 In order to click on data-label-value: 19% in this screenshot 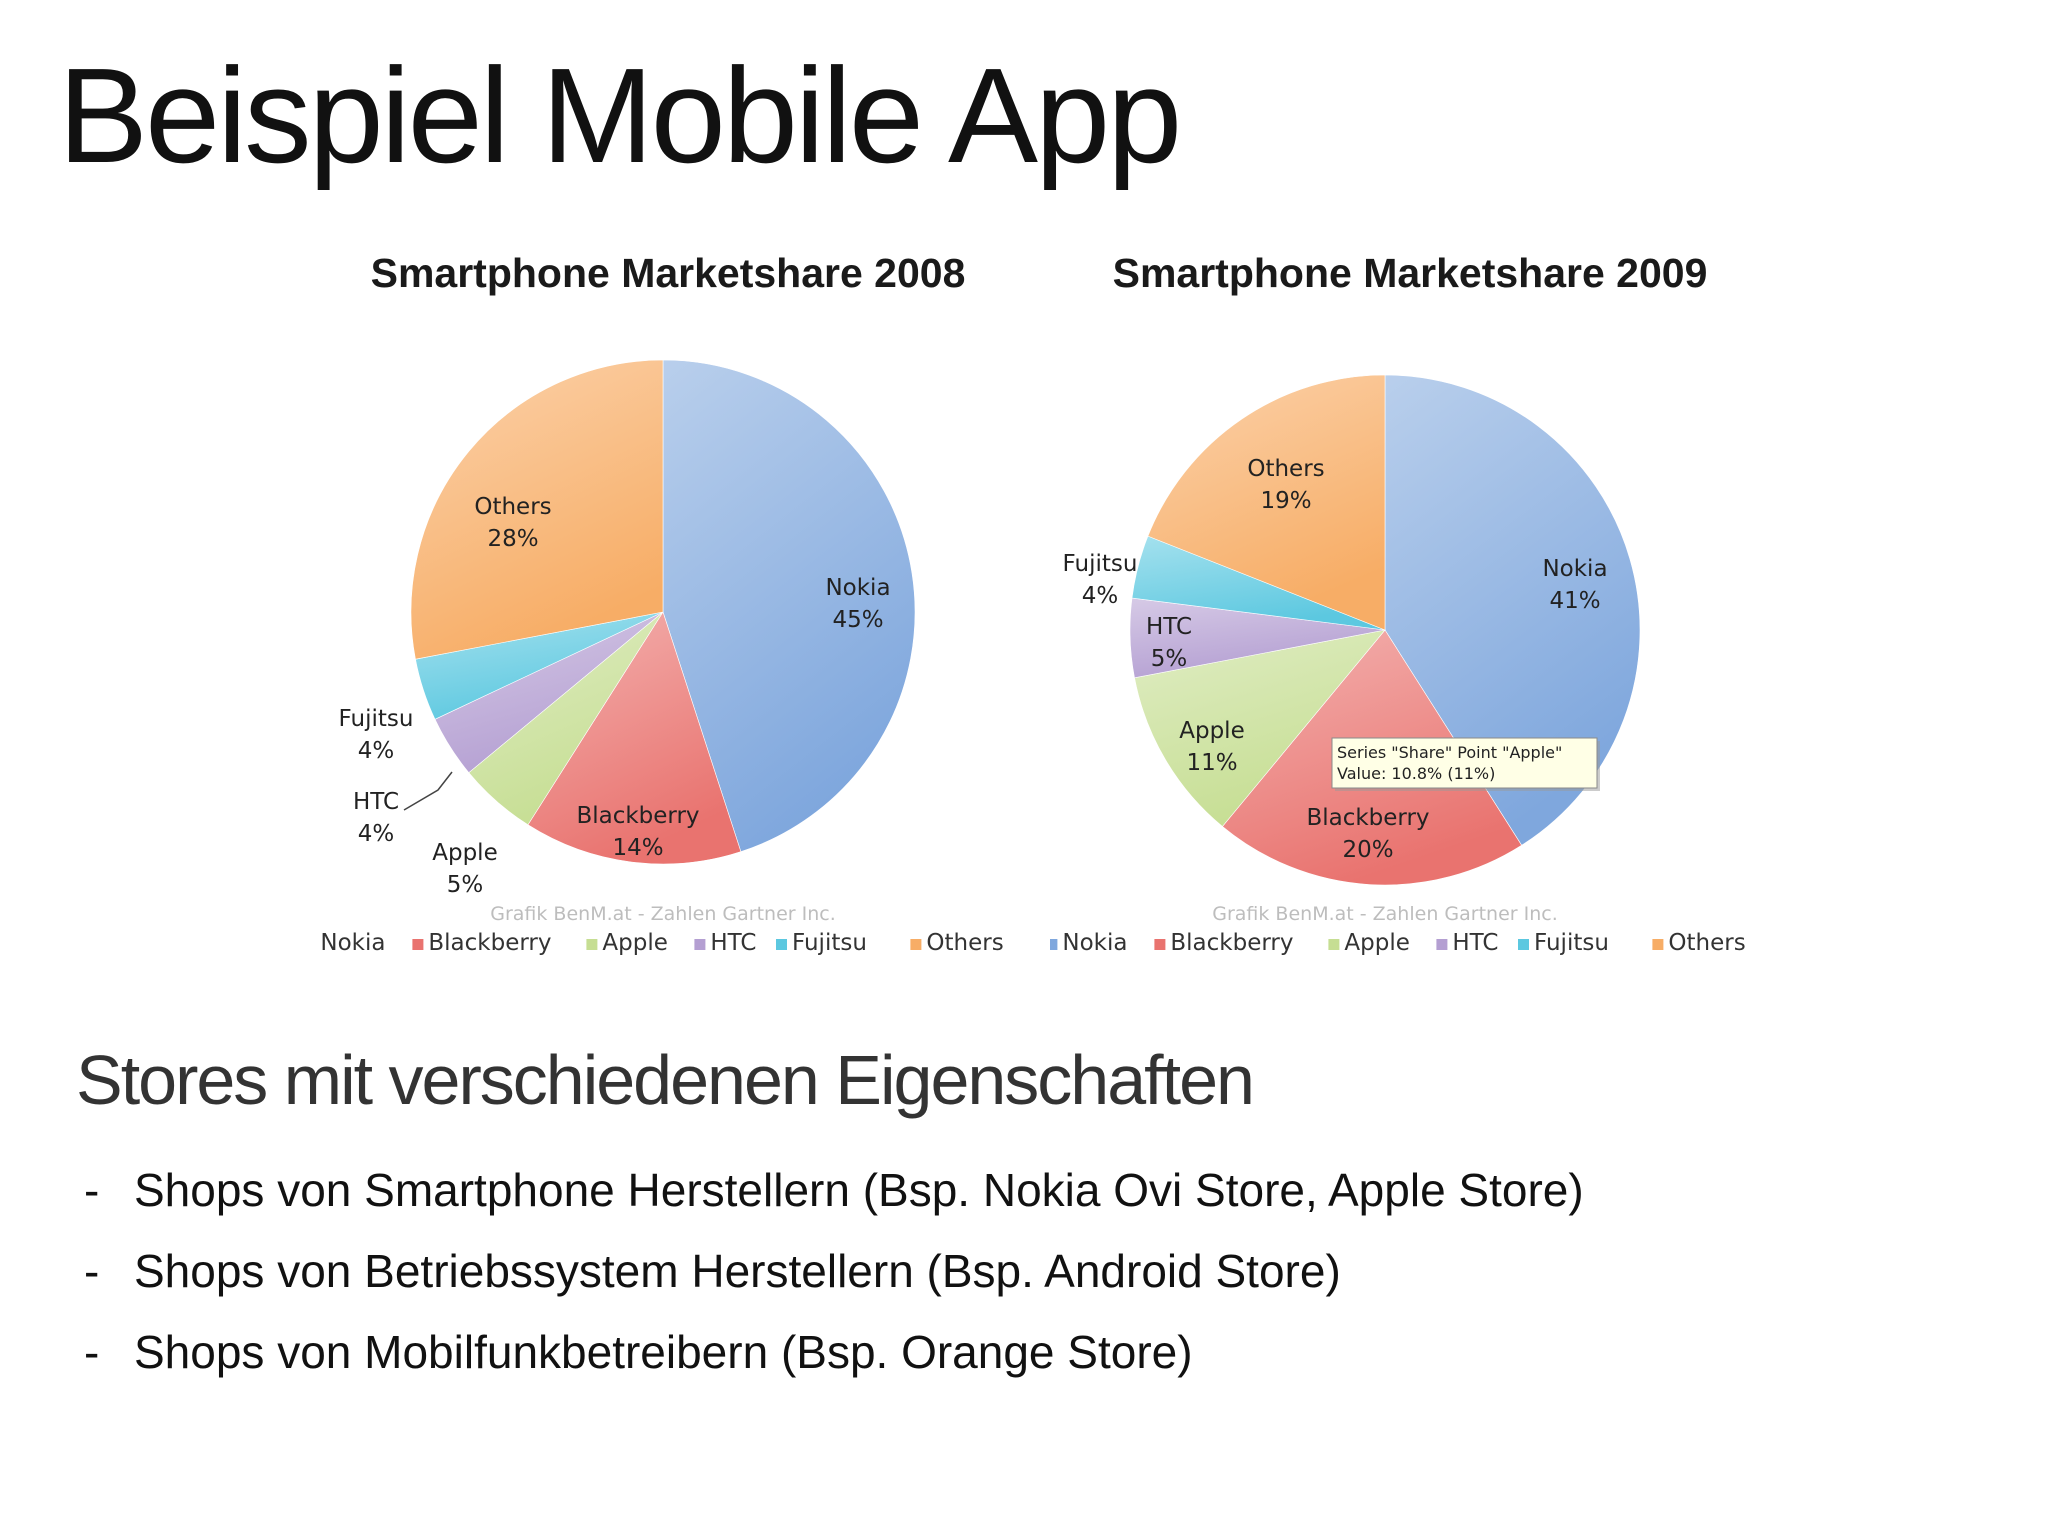, I will do `click(1285, 501)`.